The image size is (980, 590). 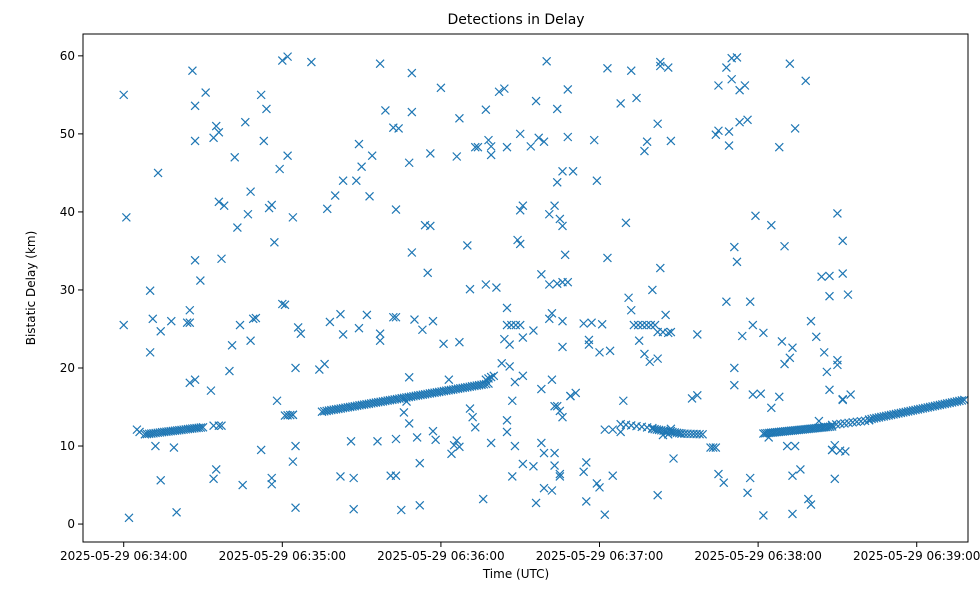 What do you see at coordinates (515, 20) in the screenshot?
I see `chart-title: Detections in Delay` at bounding box center [515, 20].